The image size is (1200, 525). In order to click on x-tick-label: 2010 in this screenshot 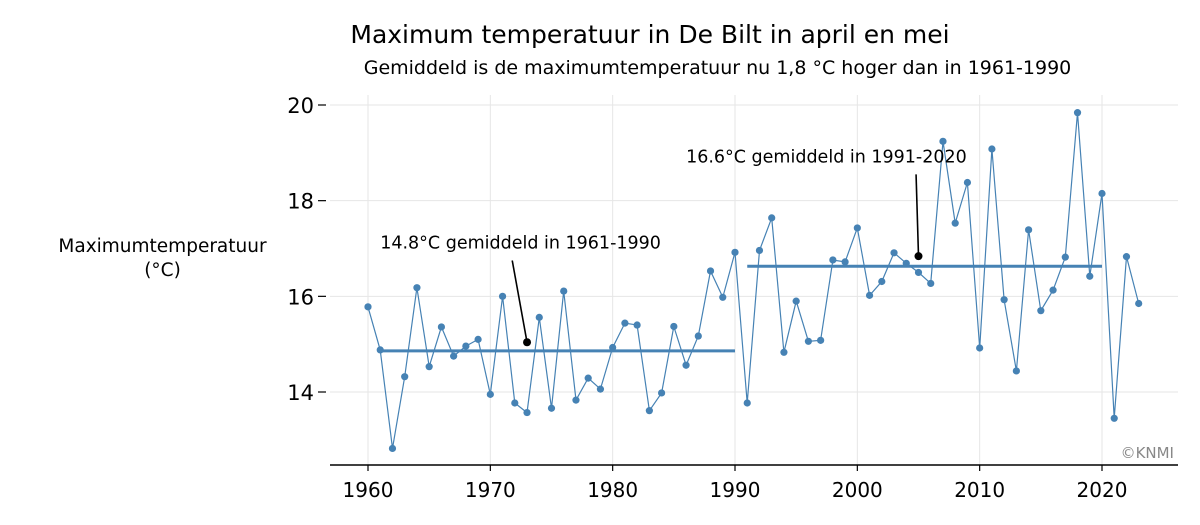, I will do `click(979, 490)`.